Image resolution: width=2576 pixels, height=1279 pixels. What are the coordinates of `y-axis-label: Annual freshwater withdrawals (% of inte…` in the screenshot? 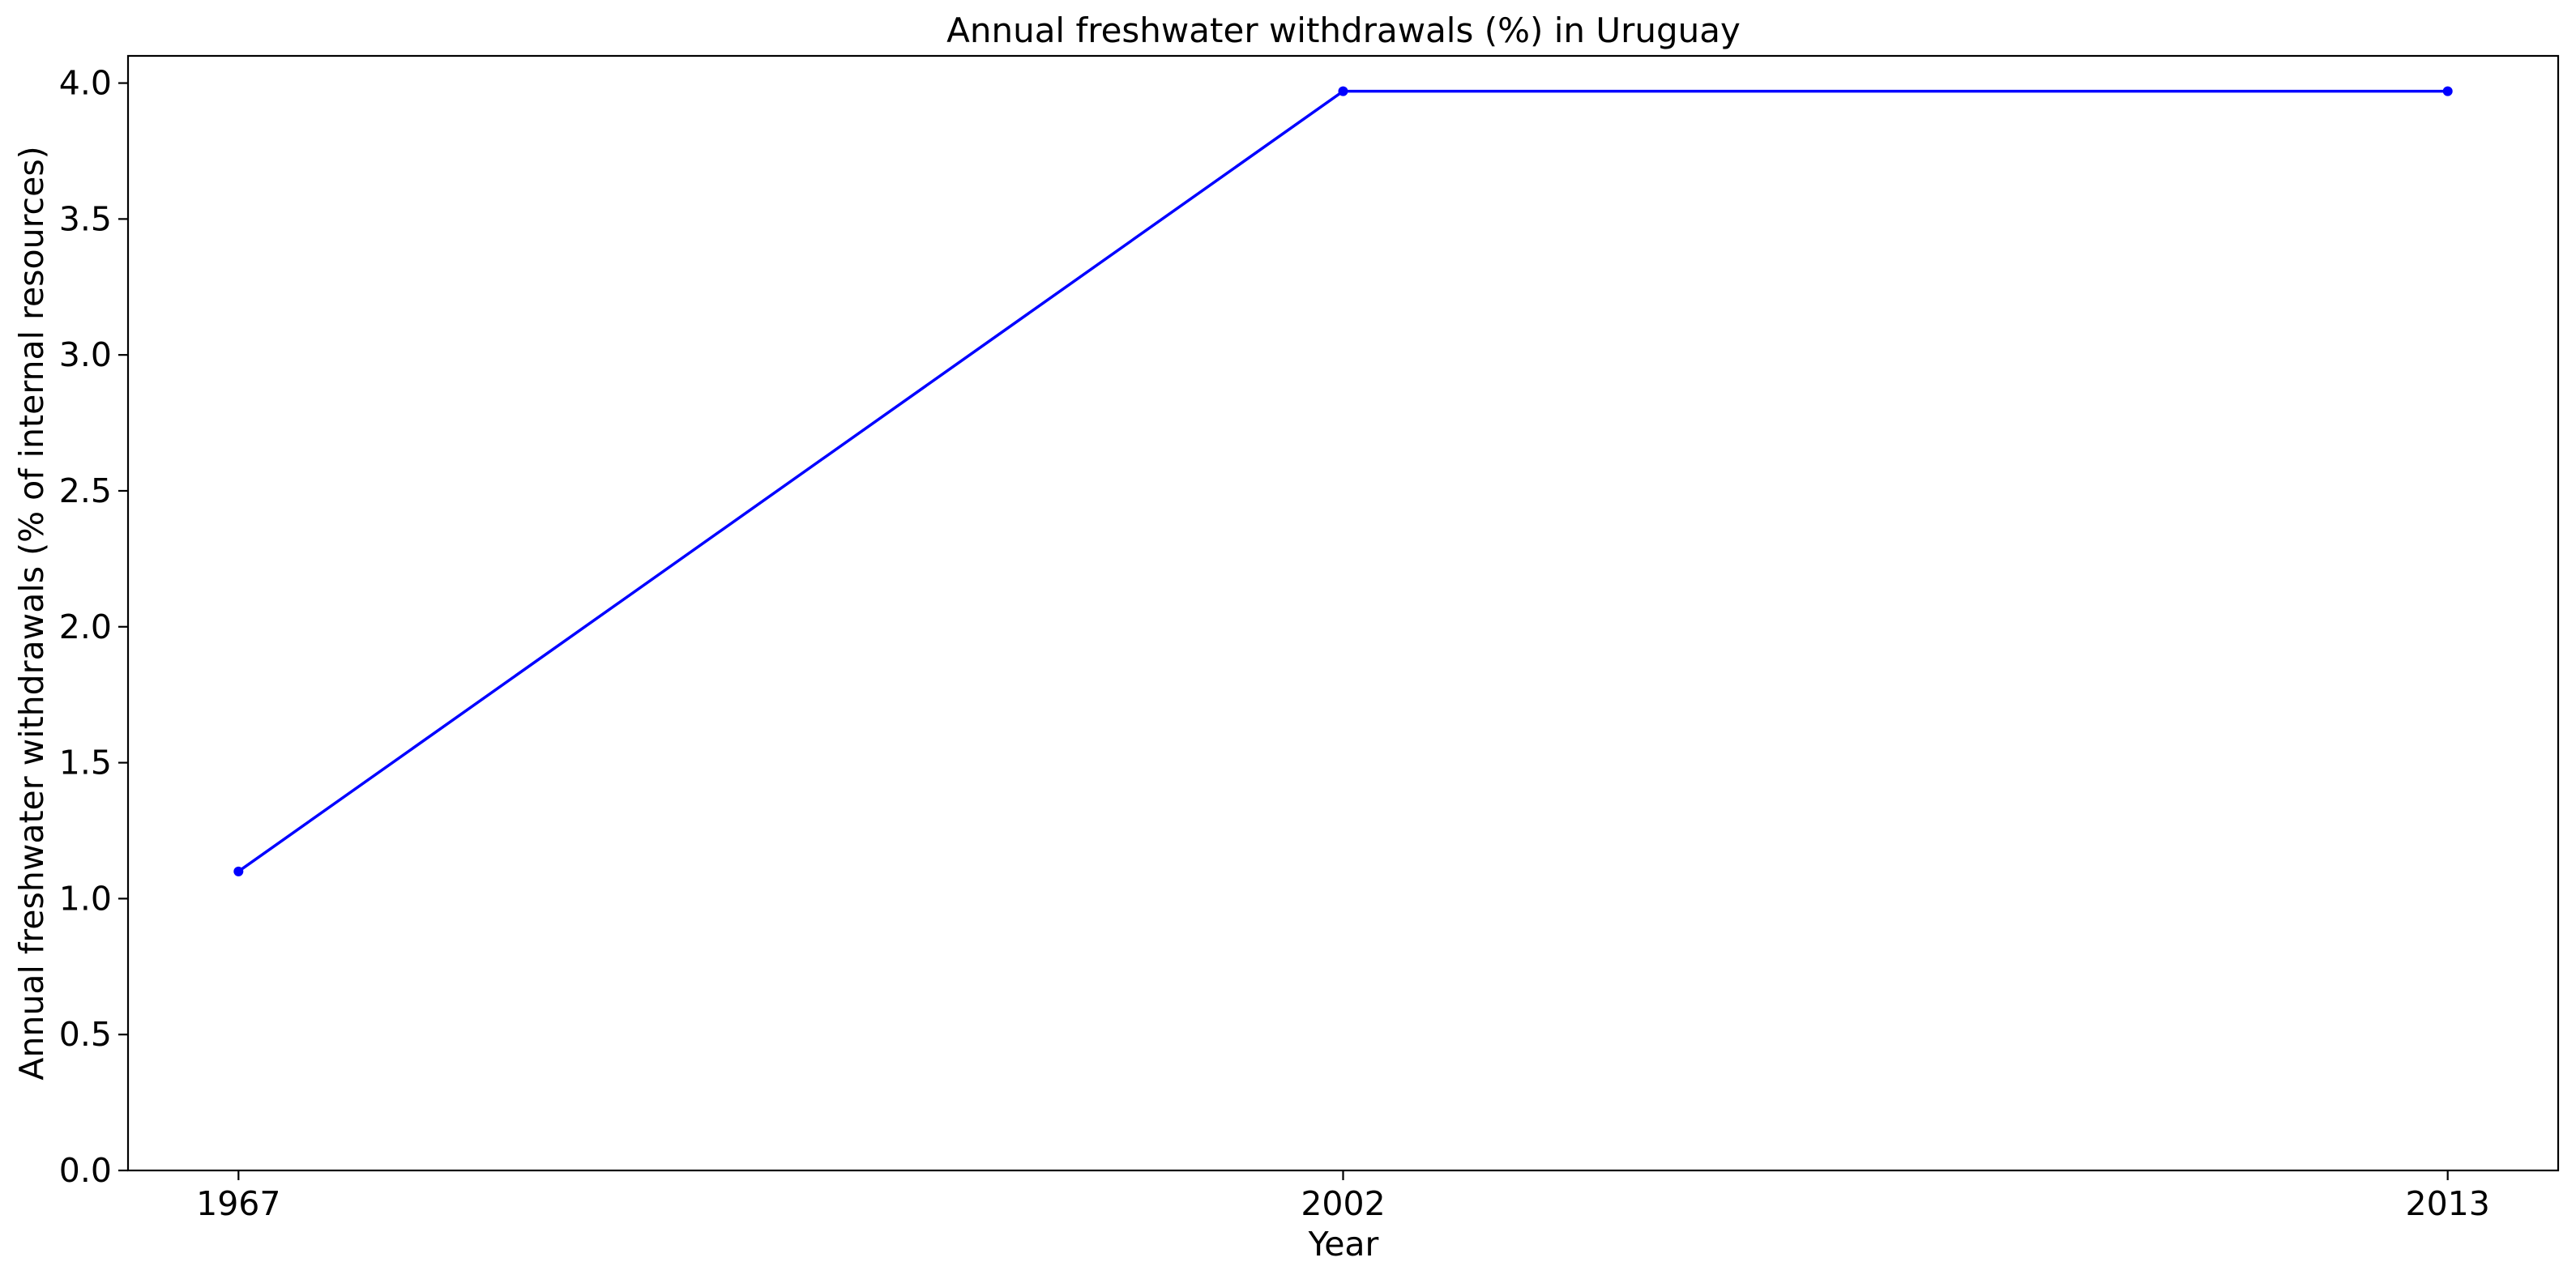 It's located at (31, 613).